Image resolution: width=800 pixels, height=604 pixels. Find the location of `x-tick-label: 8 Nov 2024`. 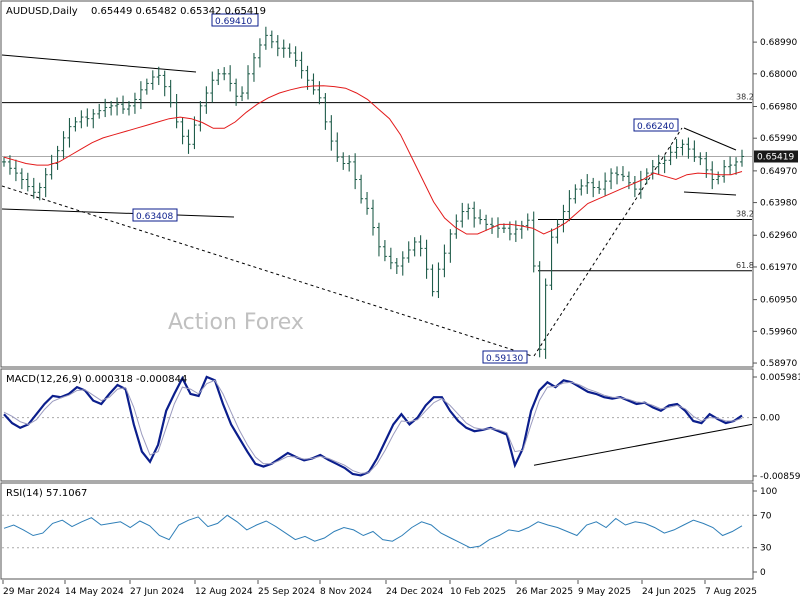

x-tick-label: 8 Nov 2024 is located at coordinates (346, 592).